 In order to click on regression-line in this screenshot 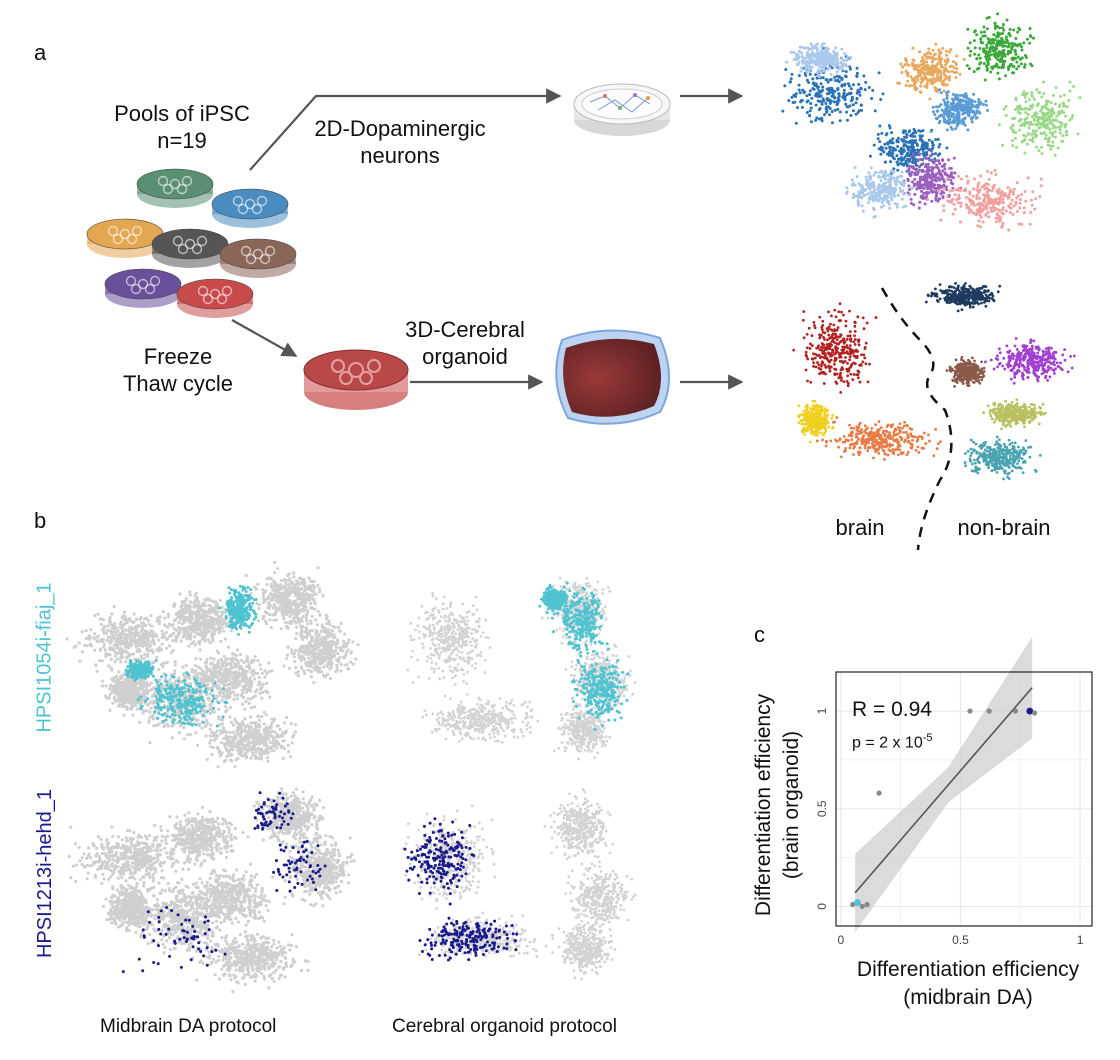, I will do `click(943, 790)`.